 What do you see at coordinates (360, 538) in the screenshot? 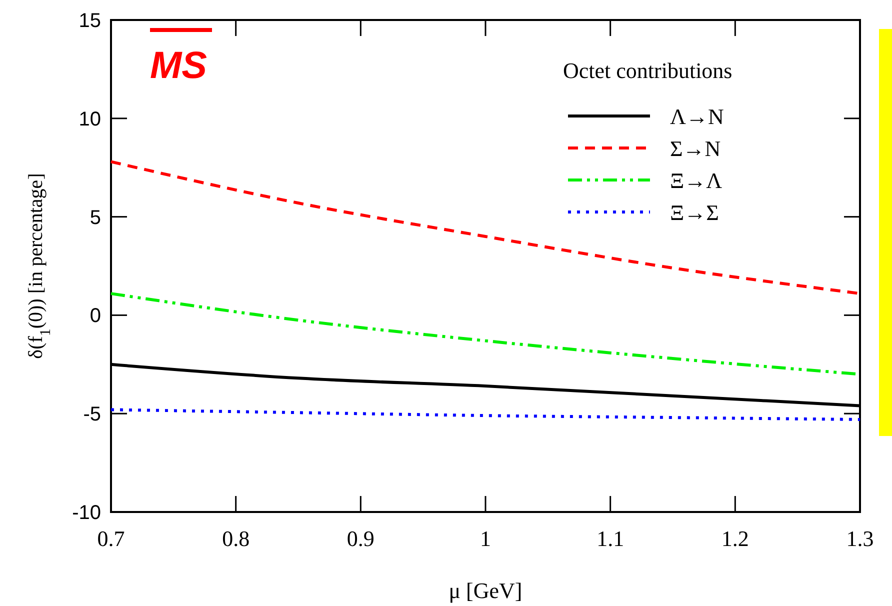
I see `x-tick-label: 0.9` at bounding box center [360, 538].